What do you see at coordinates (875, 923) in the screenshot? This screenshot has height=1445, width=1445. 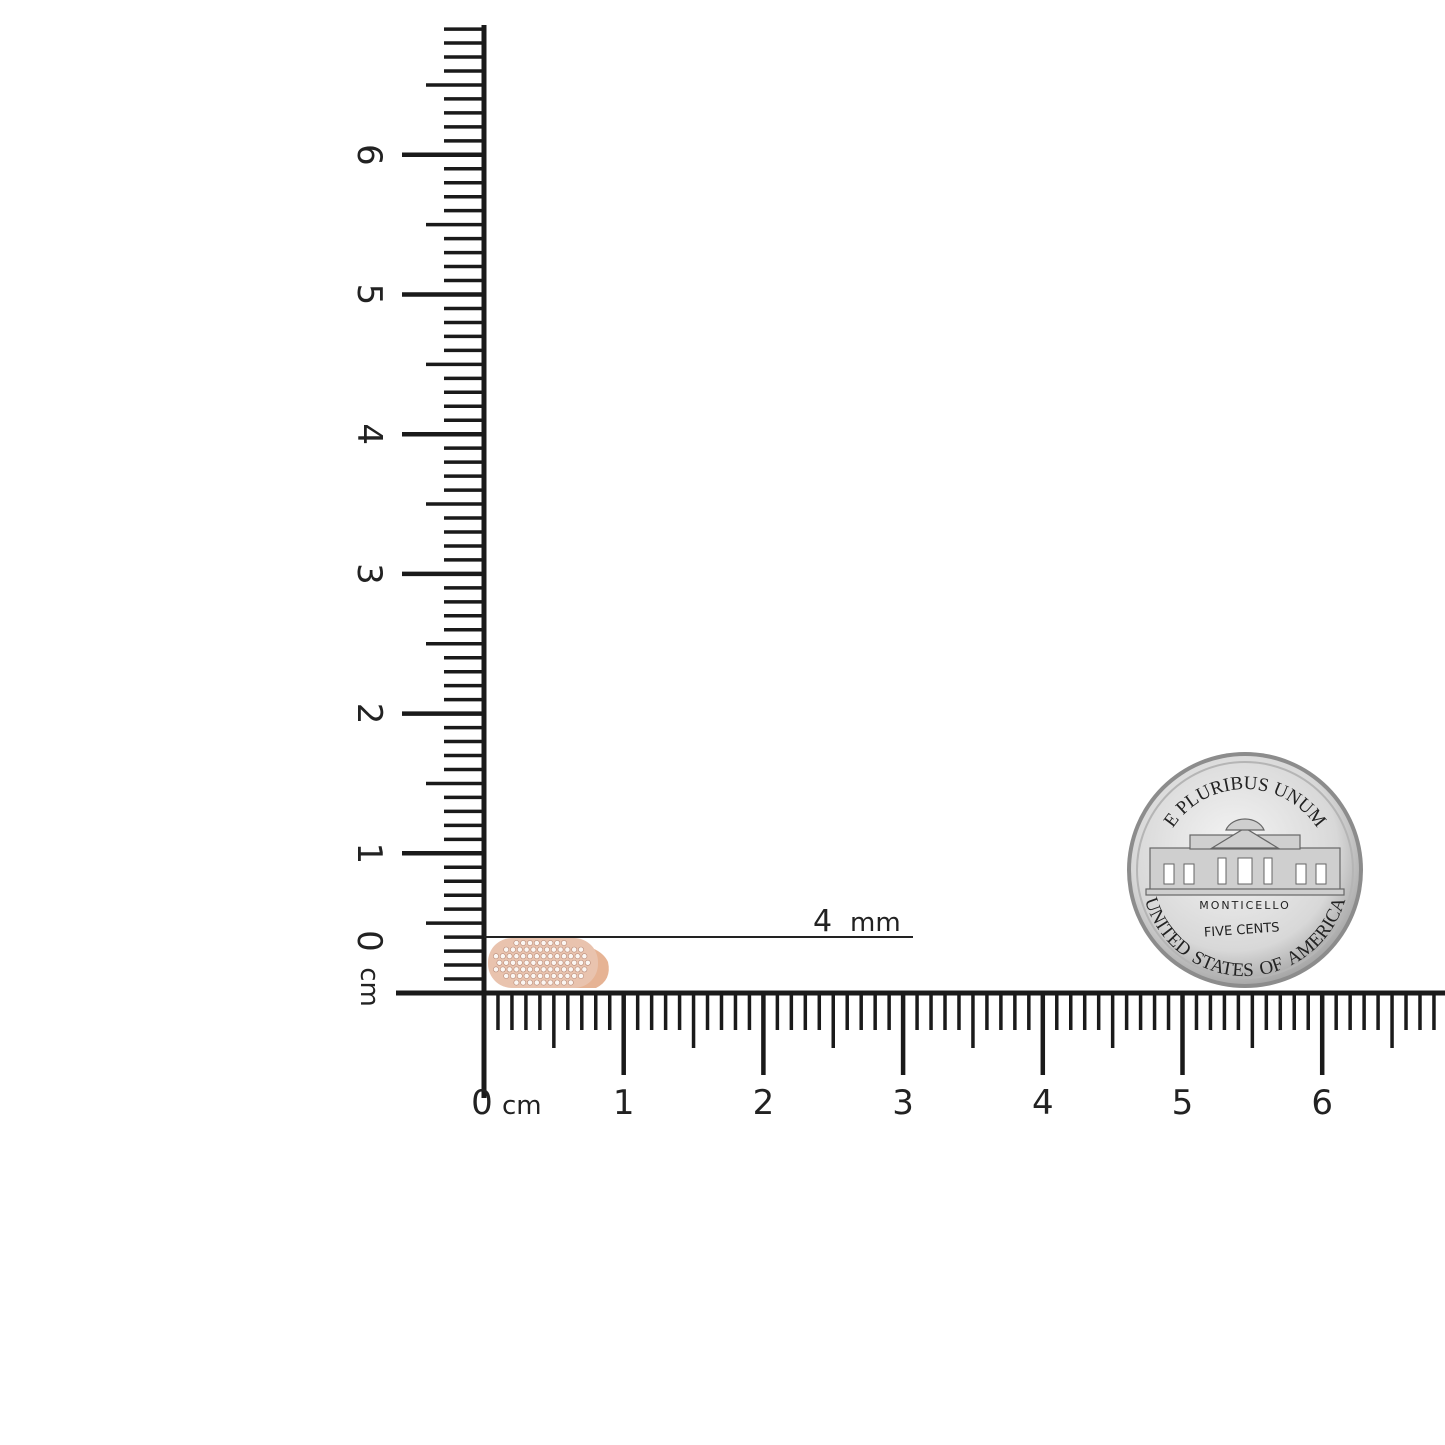 I see `measurement-unit: mm` at bounding box center [875, 923].